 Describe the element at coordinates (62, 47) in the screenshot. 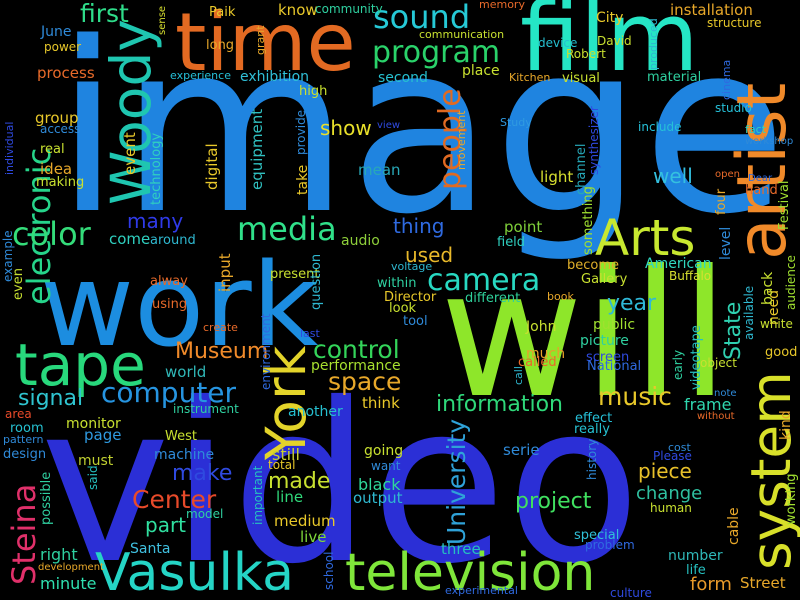

I see `cloud-word: power` at that location.